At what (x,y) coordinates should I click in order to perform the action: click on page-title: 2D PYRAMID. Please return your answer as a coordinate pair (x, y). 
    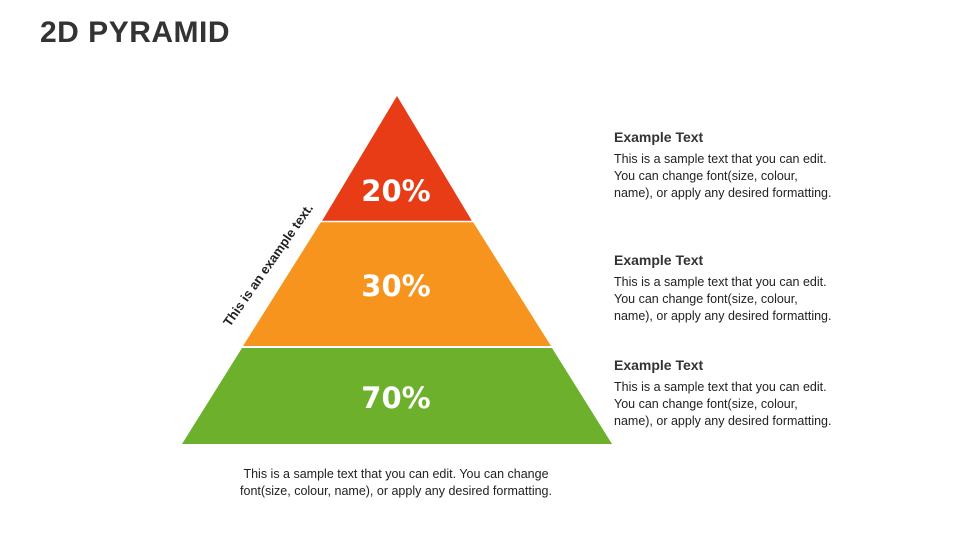
    Looking at the image, I should click on (135, 32).